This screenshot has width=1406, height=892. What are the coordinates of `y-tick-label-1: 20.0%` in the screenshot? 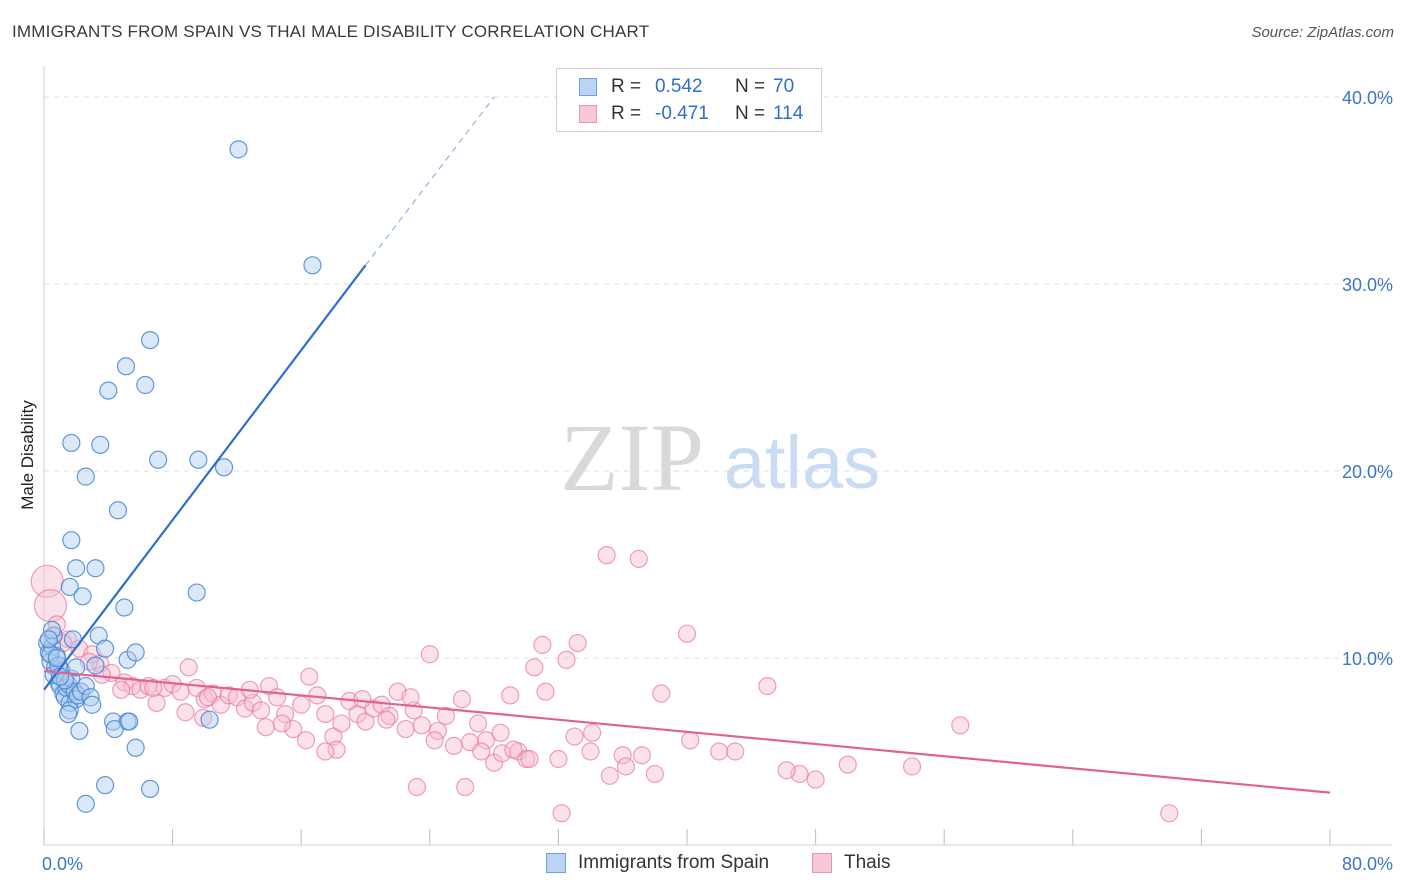 It's located at (1367, 472).